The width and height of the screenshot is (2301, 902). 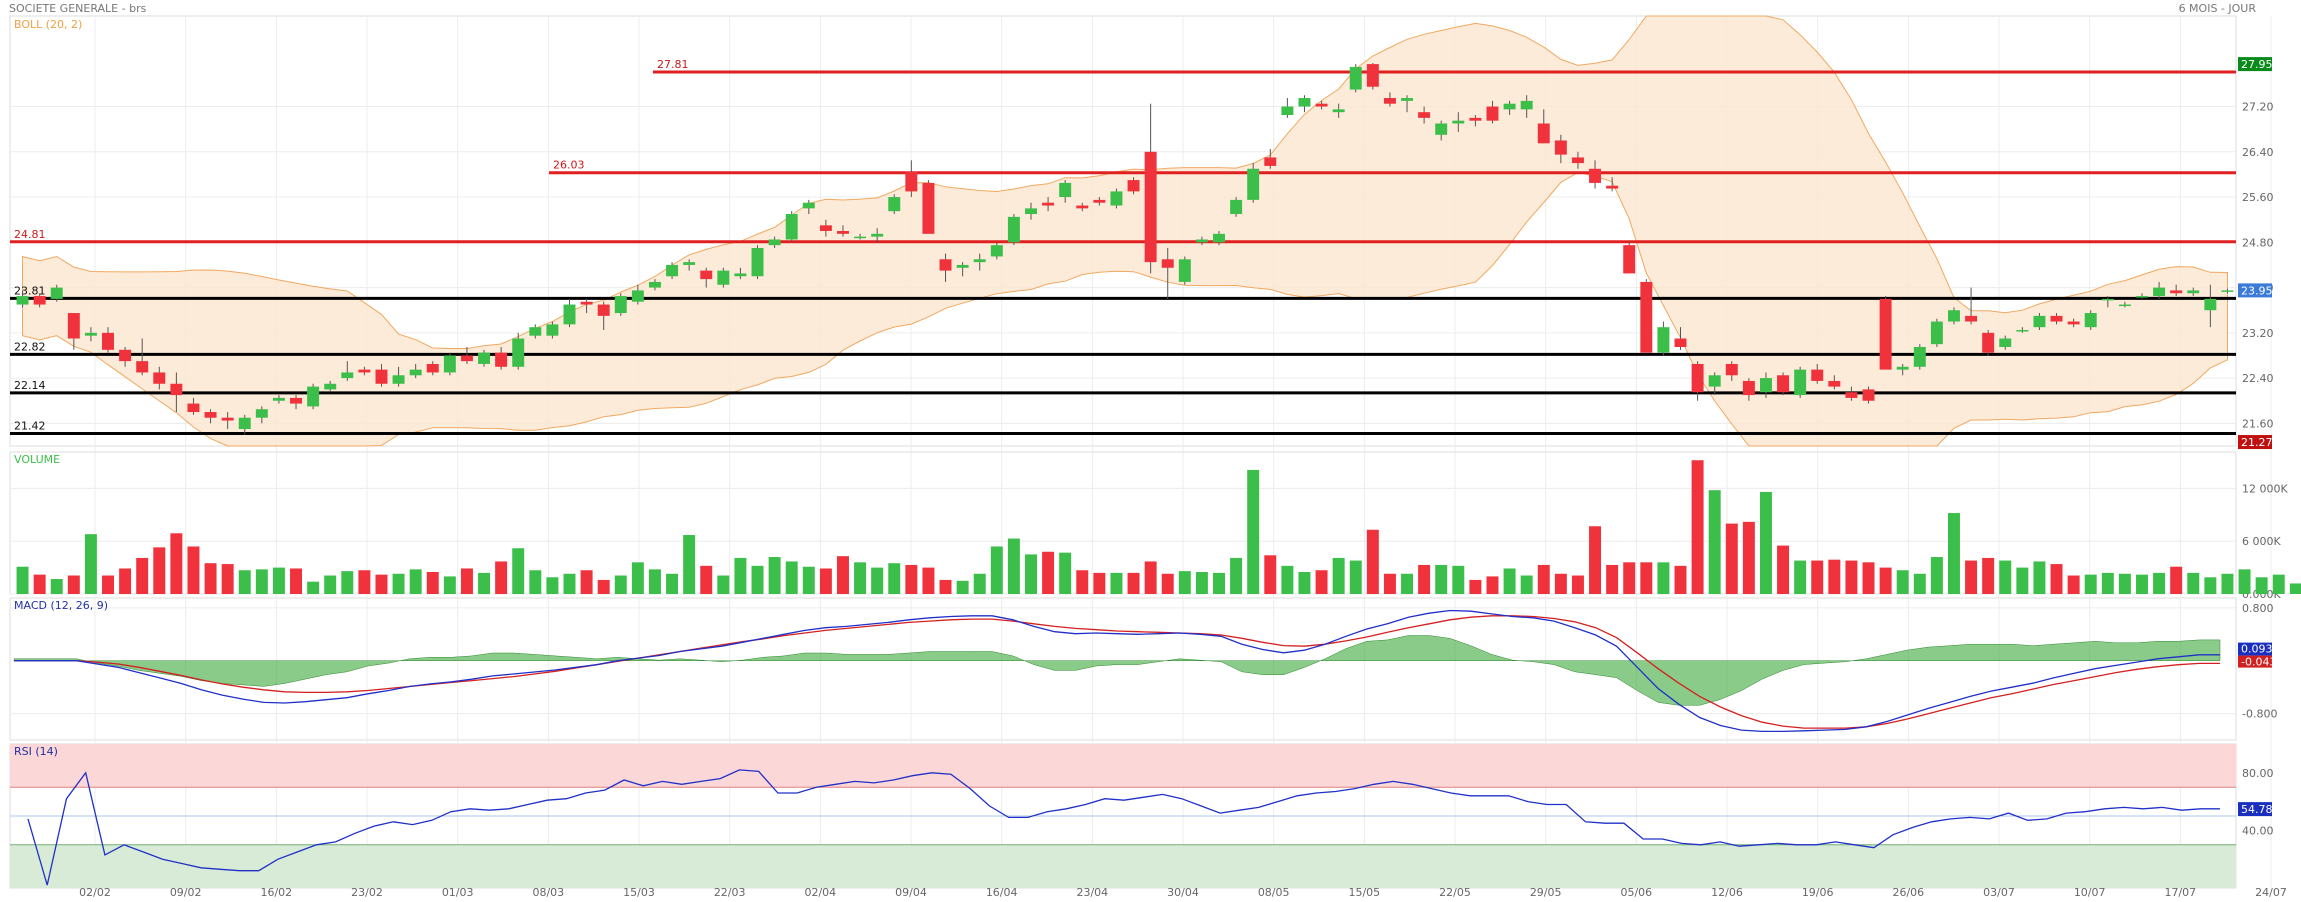 What do you see at coordinates (2257, 649) in the screenshot?
I see `macd-last-badge: 0.093` at bounding box center [2257, 649].